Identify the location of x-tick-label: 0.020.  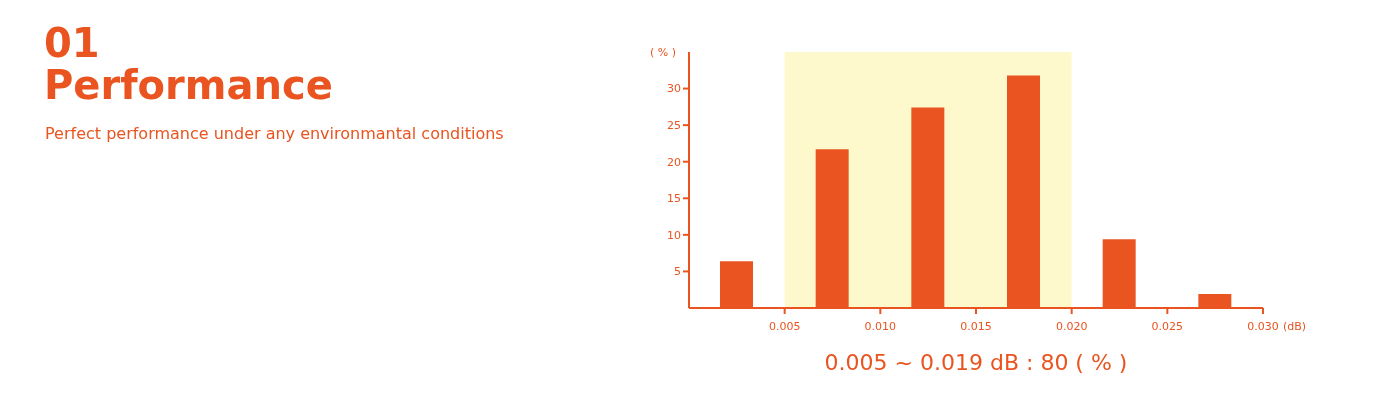
(1071, 326).